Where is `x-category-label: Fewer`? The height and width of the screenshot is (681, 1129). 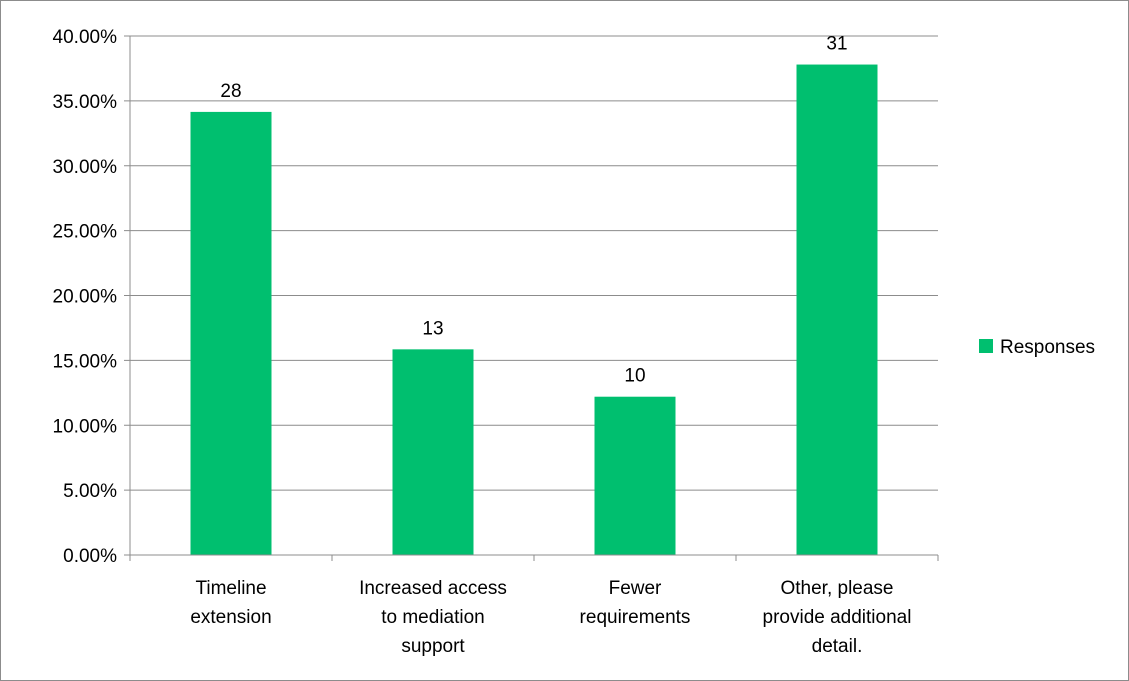
x-category-label: Fewer is located at coordinates (635, 588).